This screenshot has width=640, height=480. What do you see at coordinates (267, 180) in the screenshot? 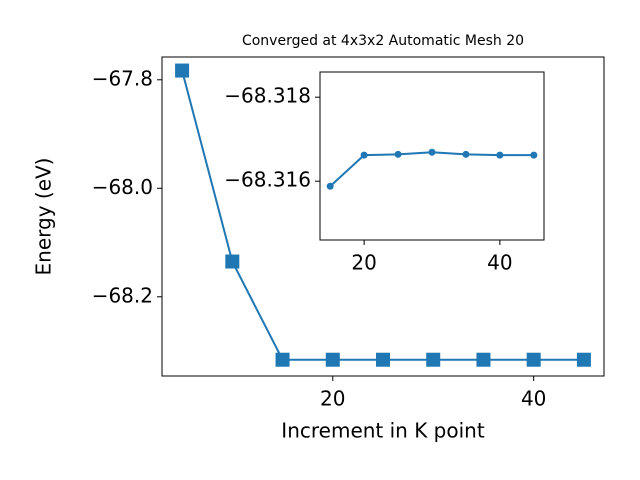
I see `y-tick-label: −68.316` at bounding box center [267, 180].